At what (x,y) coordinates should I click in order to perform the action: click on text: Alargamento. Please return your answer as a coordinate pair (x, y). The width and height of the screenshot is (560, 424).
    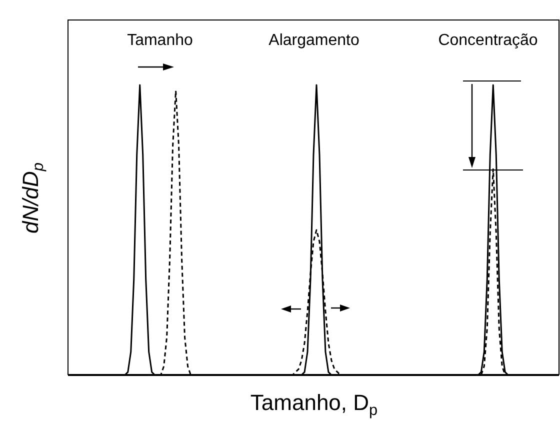
    Looking at the image, I should click on (314, 40).